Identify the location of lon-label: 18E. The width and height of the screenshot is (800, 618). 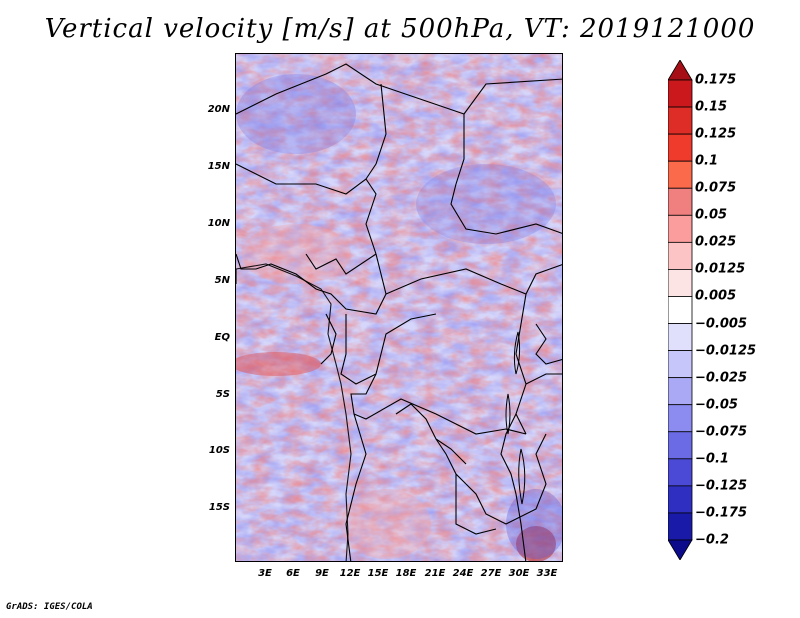
(406, 573).